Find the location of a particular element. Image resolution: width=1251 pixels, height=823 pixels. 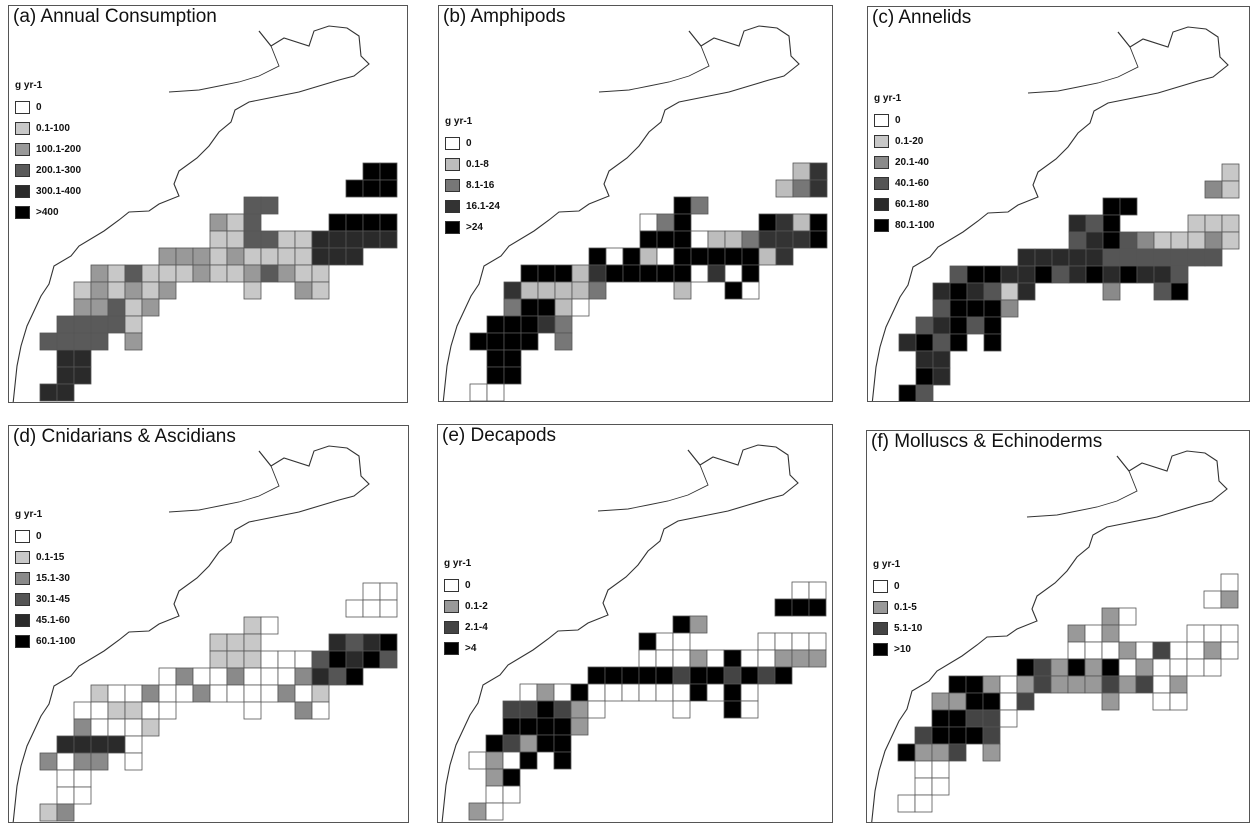

legend-item: 60.1-100 is located at coordinates (45, 641).